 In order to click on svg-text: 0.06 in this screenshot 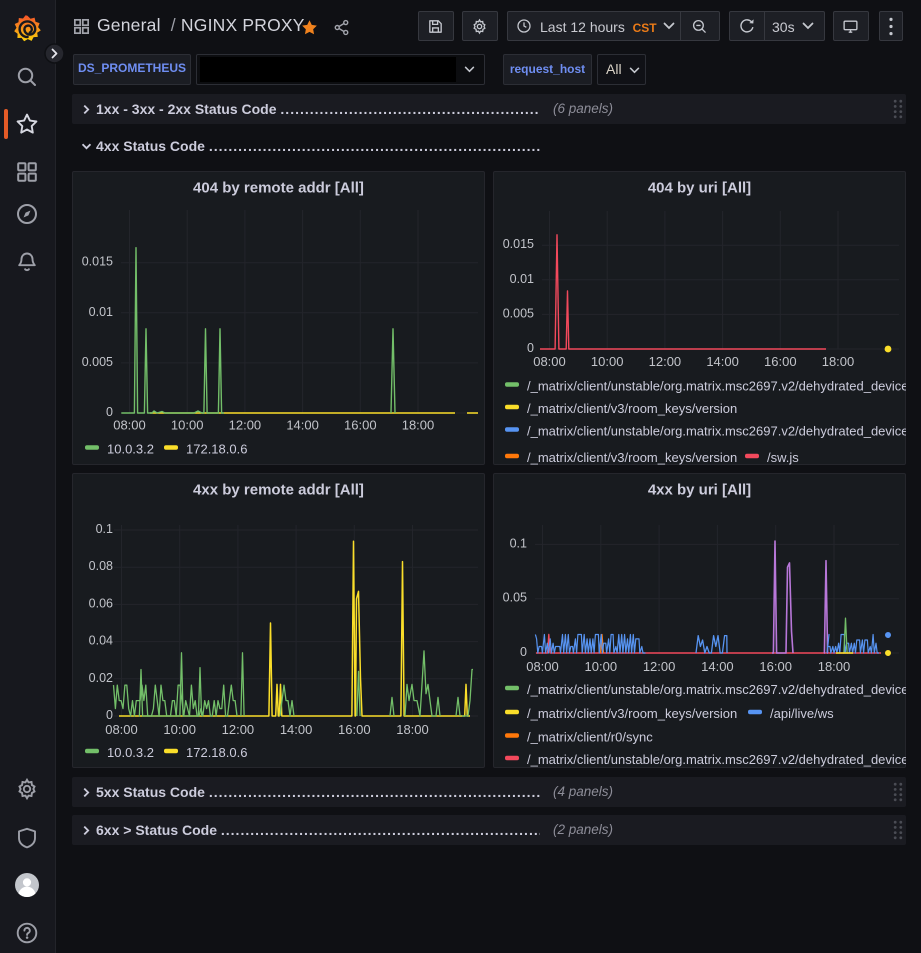, I will do `click(101, 603)`.